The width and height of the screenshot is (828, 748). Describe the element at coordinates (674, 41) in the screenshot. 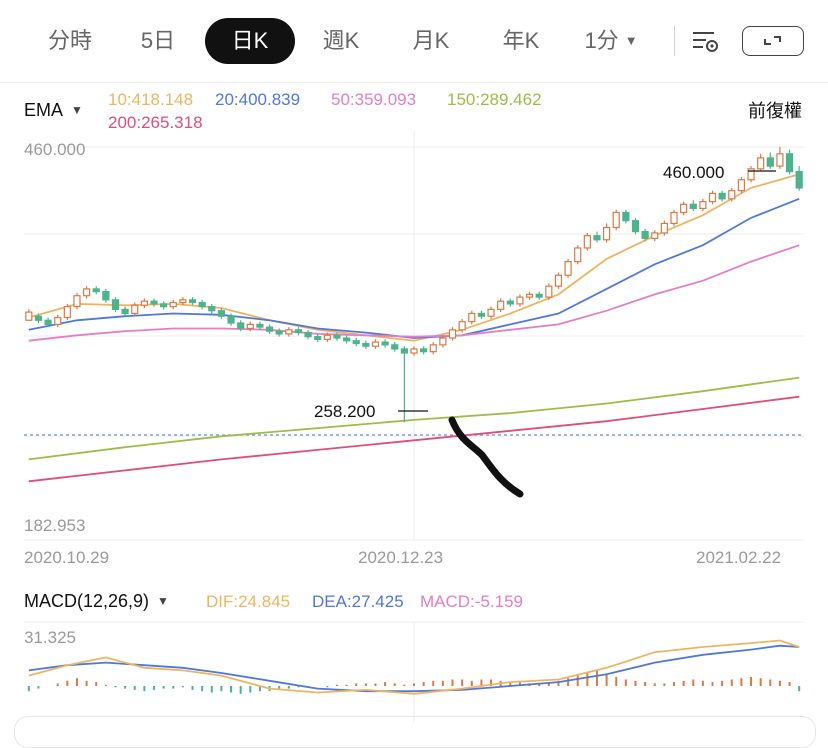

I see `toolbar-divider` at that location.